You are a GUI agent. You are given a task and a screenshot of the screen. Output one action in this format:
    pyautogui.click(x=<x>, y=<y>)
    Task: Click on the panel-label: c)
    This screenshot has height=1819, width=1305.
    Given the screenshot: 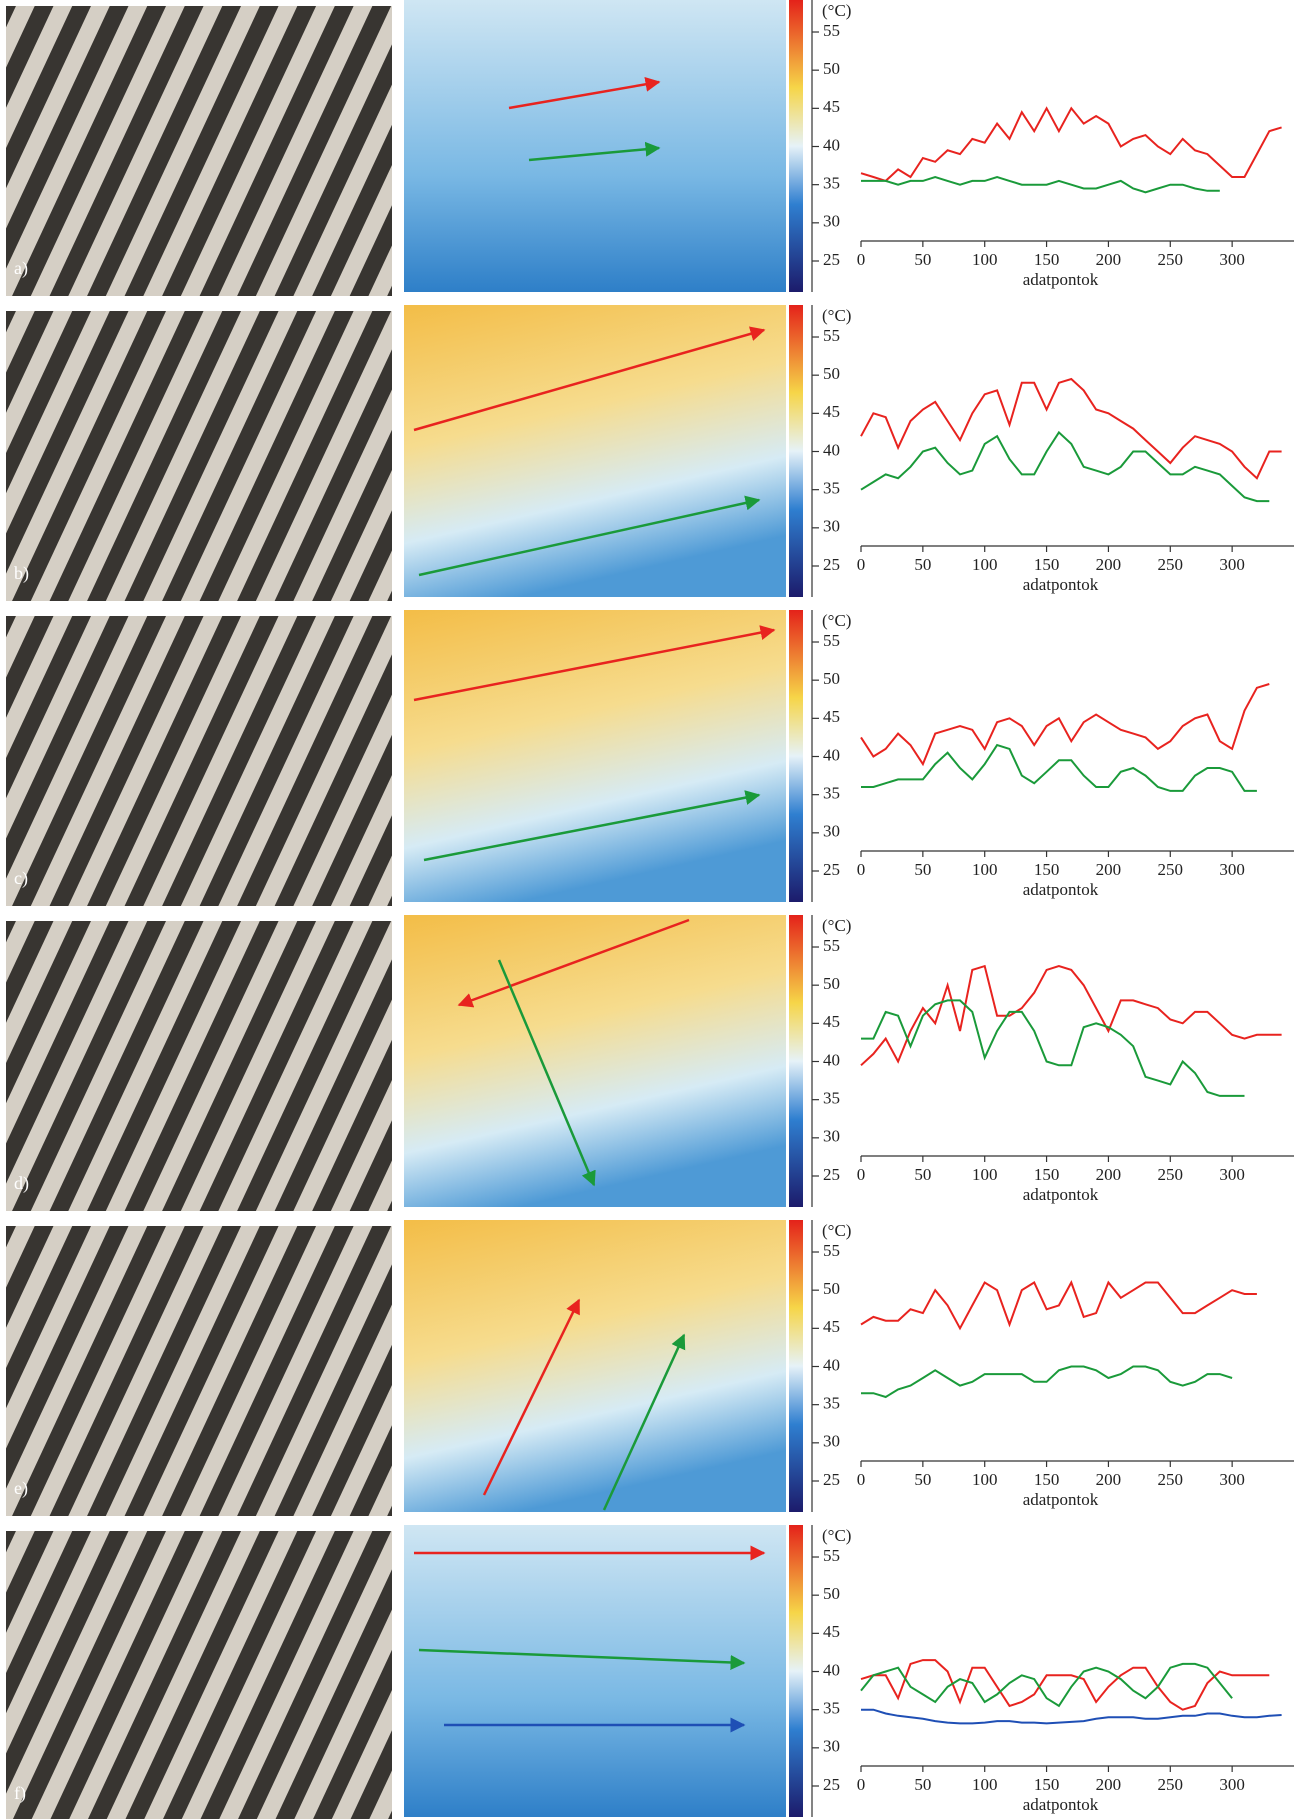 What is the action you would take?
    pyautogui.click(x=21, y=878)
    